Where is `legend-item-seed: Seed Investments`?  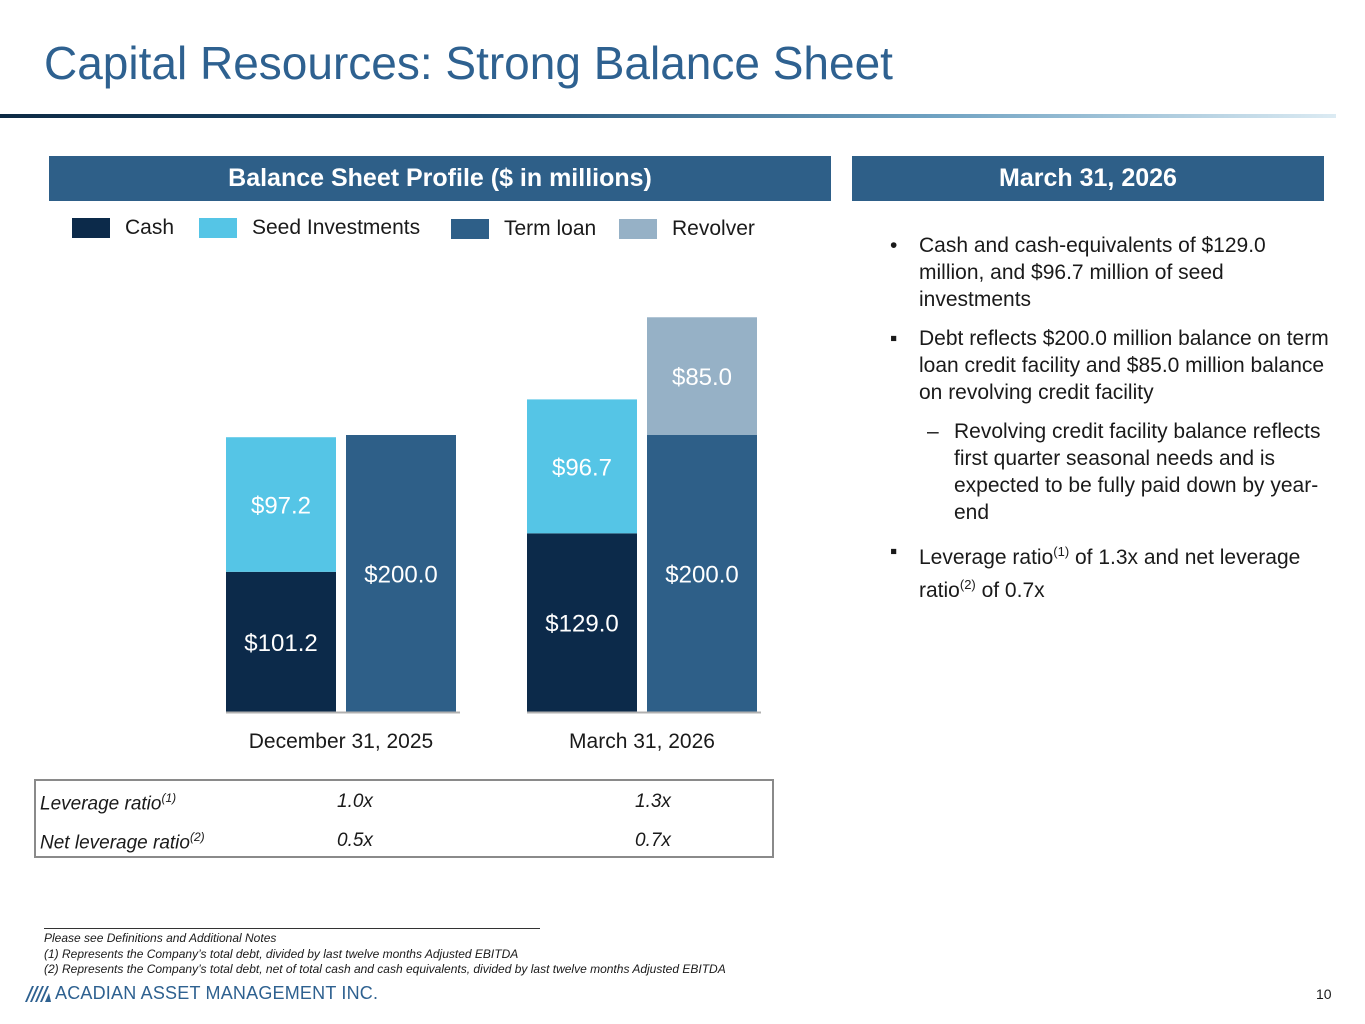 legend-item-seed: Seed Investments is located at coordinates (309, 228).